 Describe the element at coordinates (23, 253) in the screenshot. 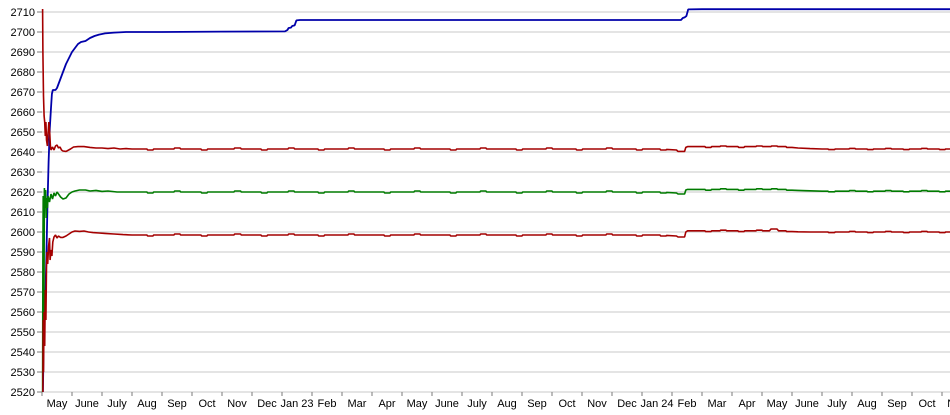

I see `y-axis-label: 2590` at that location.